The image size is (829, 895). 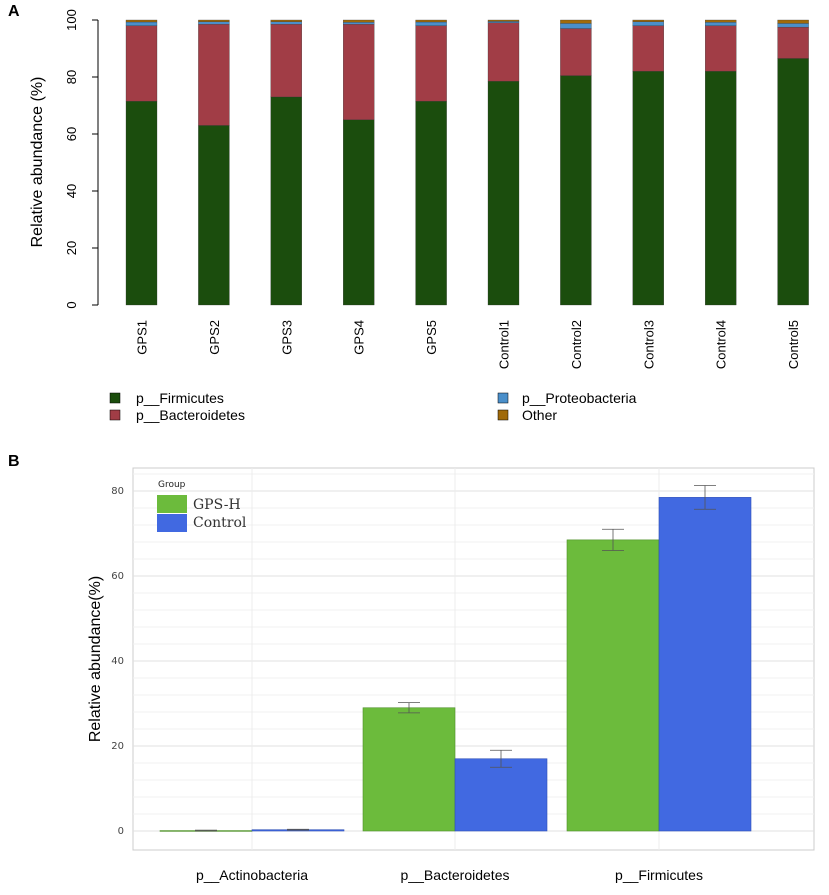 I want to click on legend-title-group: Group, so click(x=172, y=485).